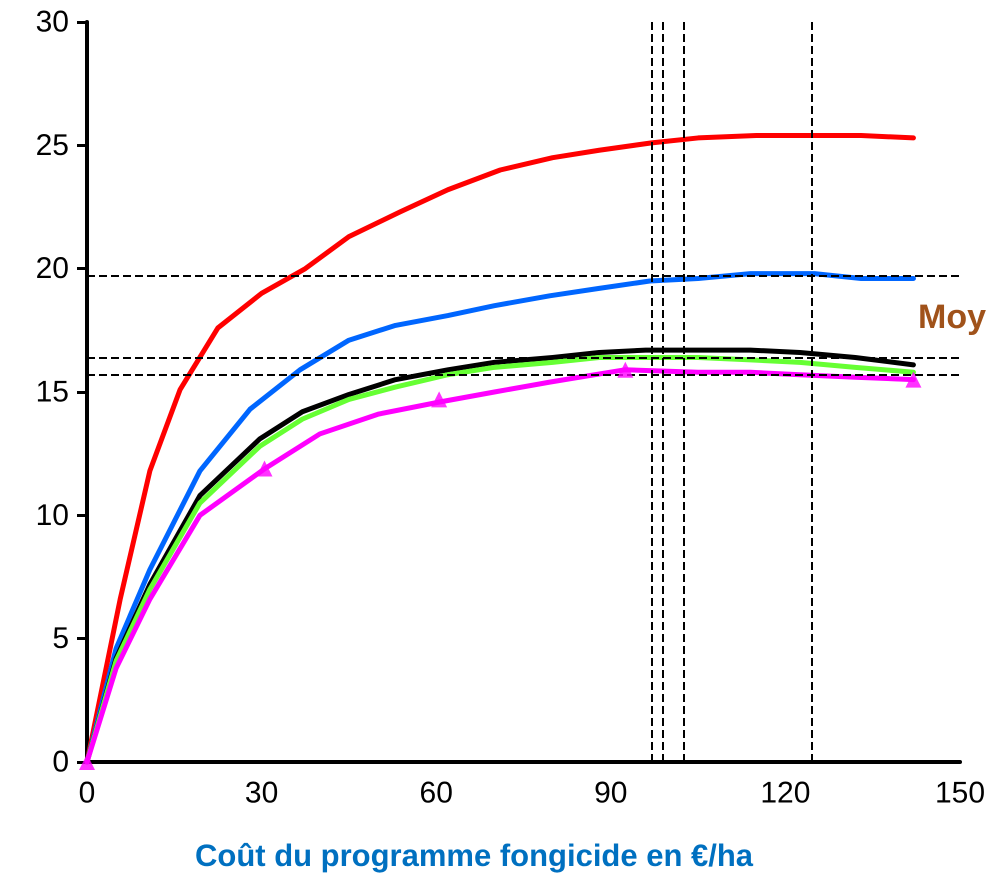 This screenshot has width=994, height=882. I want to click on x-tick-label: 60, so click(436, 793).